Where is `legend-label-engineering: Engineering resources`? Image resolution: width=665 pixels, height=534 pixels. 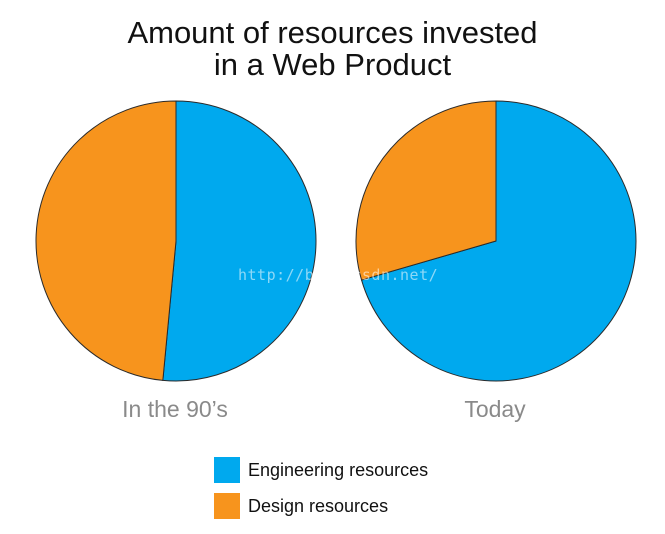 legend-label-engineering: Engineering resources is located at coordinates (338, 469).